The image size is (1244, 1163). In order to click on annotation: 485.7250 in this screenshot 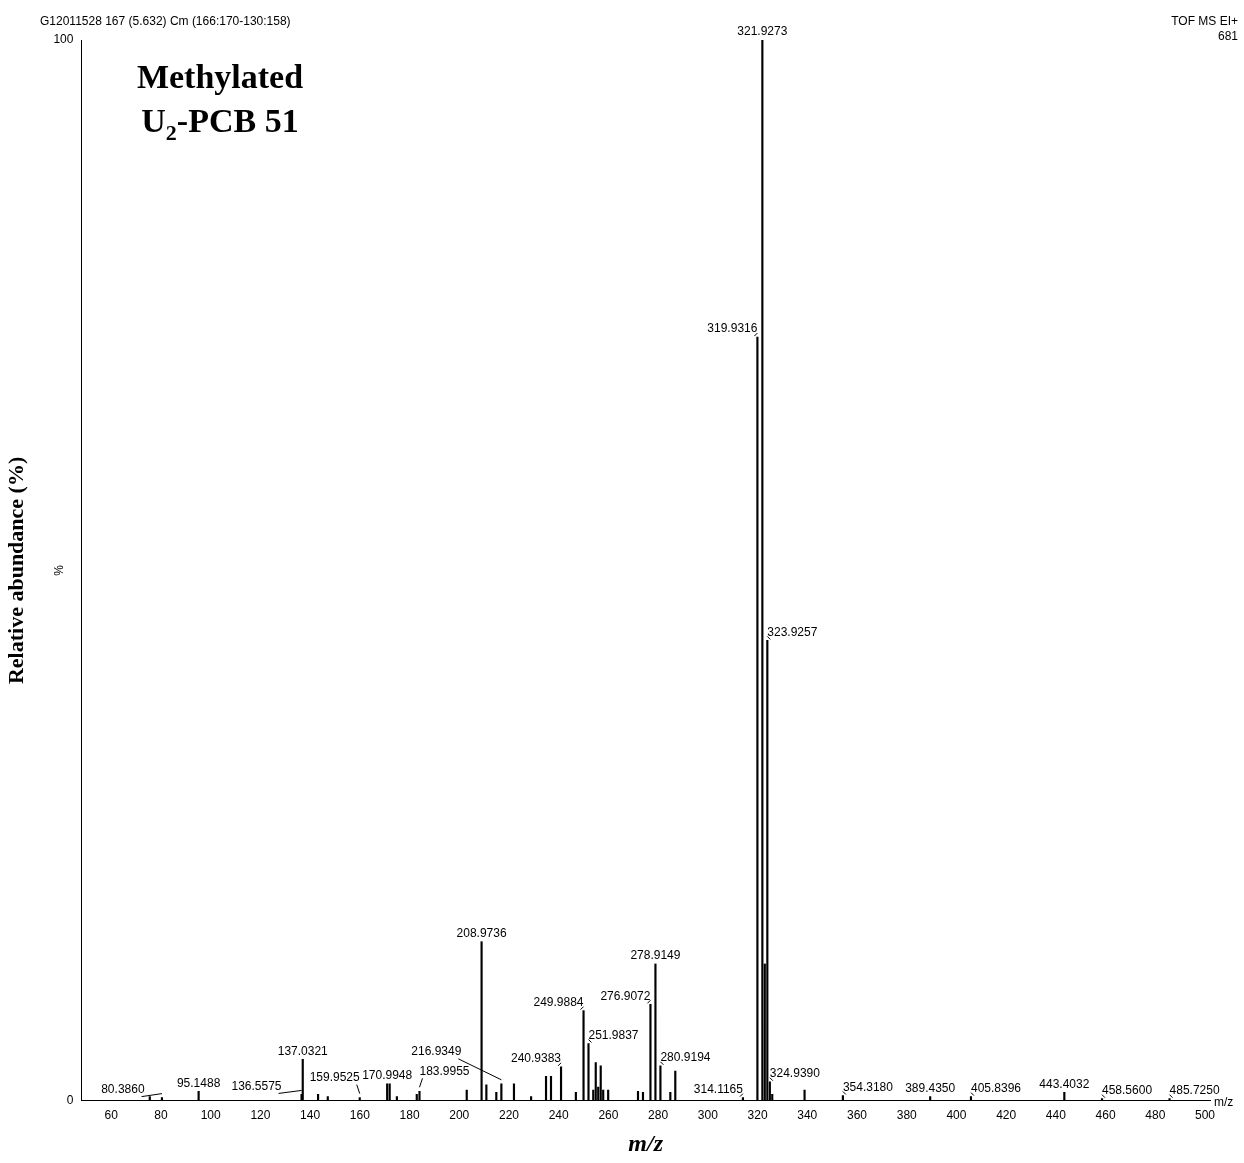, I will do `click(1194, 1089)`.